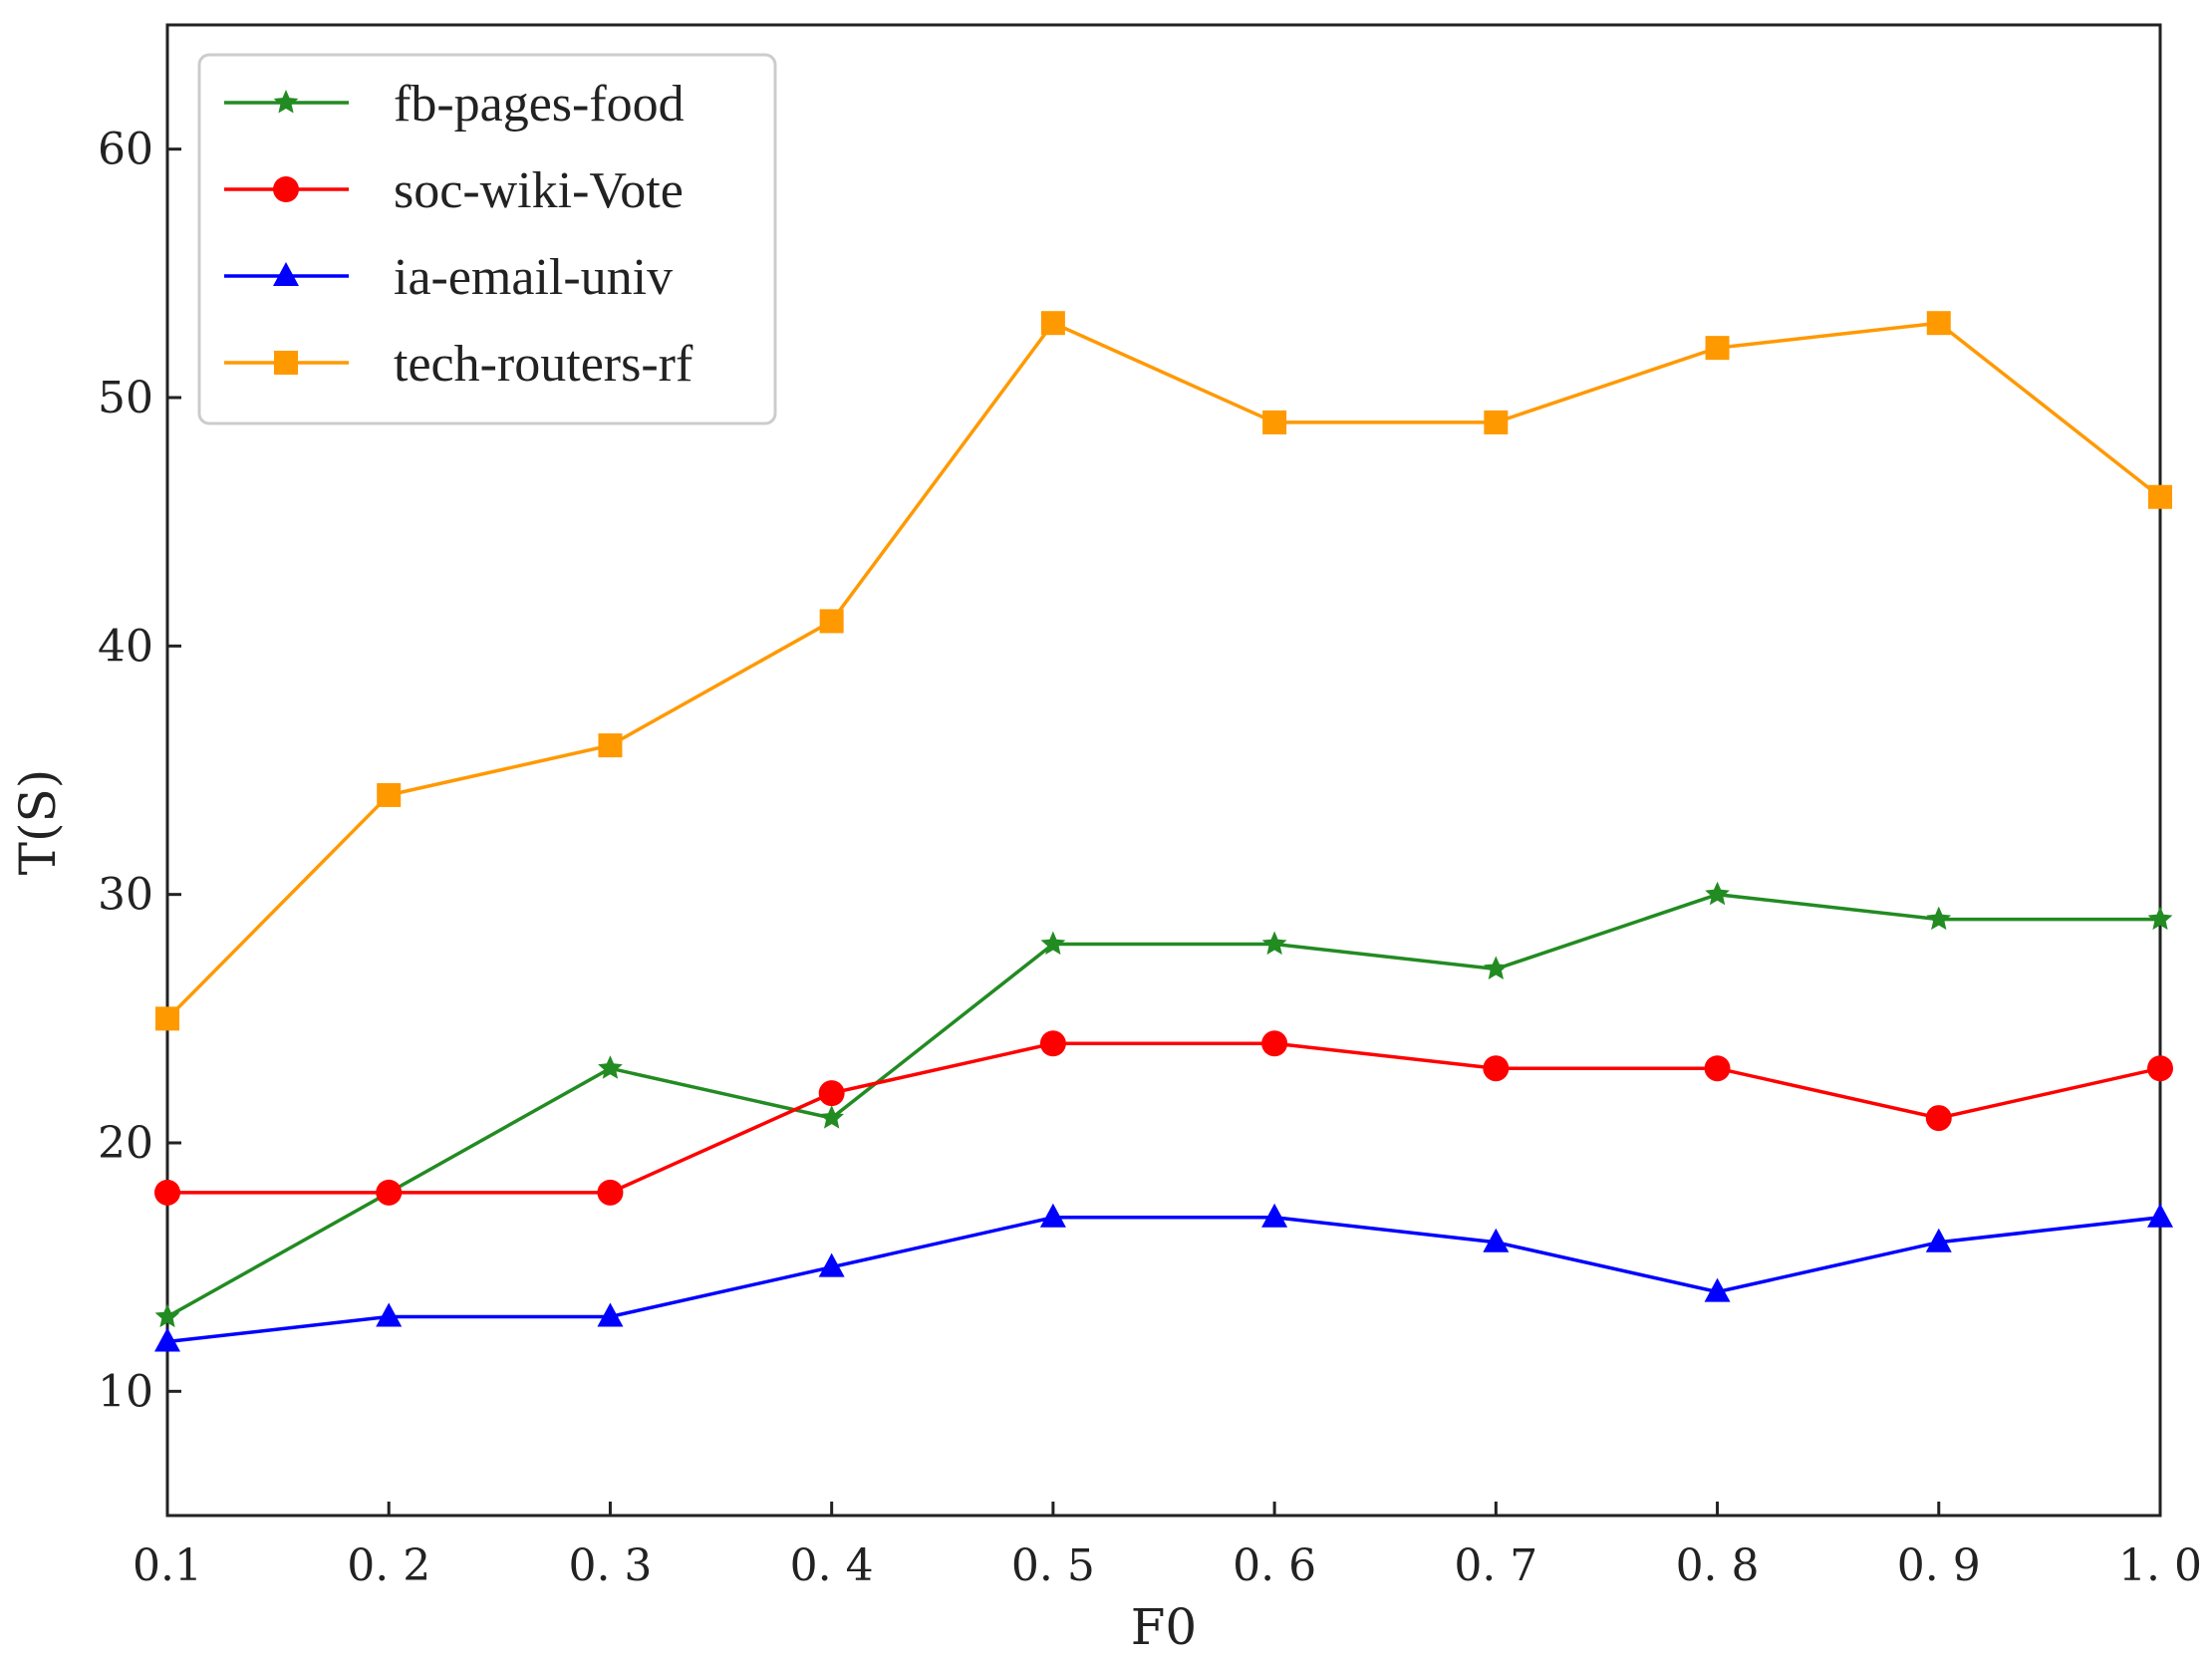 The width and height of the screenshot is (2212, 1663). I want to click on x-tick-label: 0. 6, so click(1274, 1566).